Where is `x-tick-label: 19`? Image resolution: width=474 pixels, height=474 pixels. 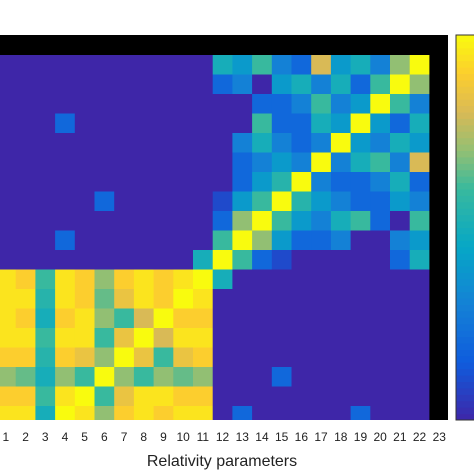 x-tick-label: 19 is located at coordinates (361, 437).